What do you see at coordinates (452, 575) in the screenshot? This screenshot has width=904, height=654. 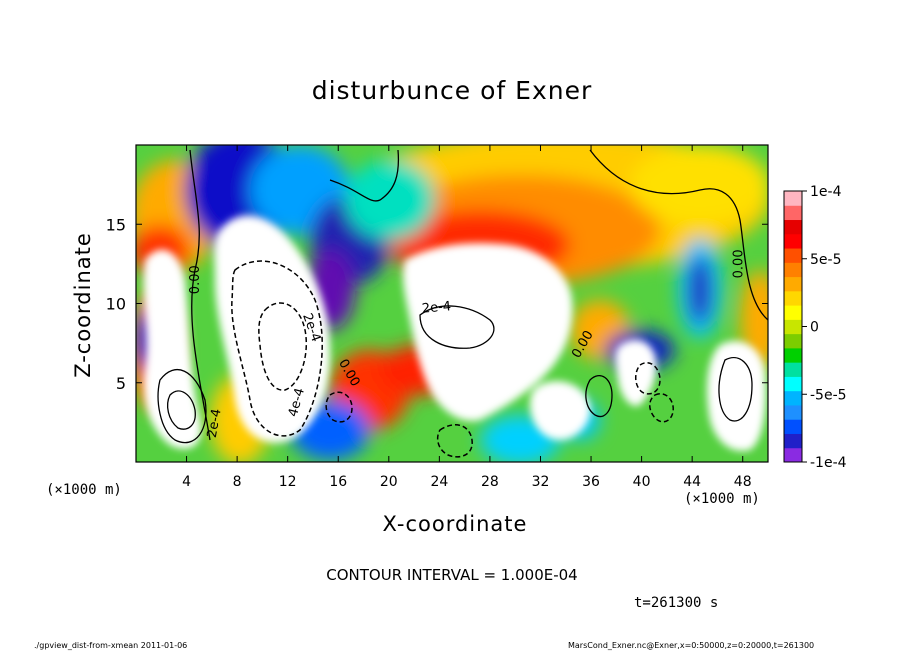 I see `contour-interval-label: CONTOUR INTERVAL = 1.000E-04` at bounding box center [452, 575].